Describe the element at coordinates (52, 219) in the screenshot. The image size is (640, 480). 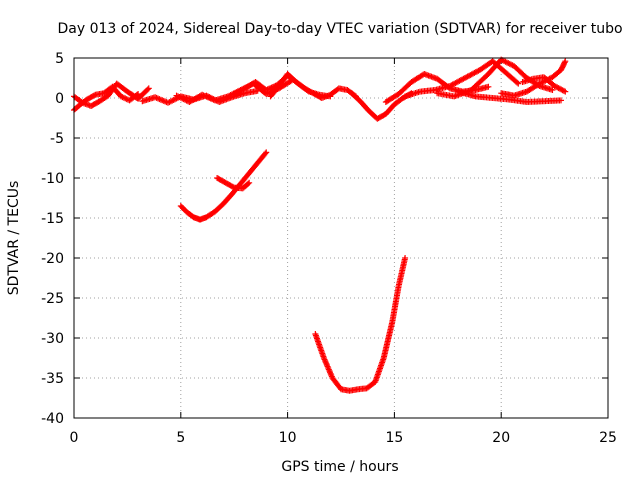
I see `y-tick-label: -15` at that location.